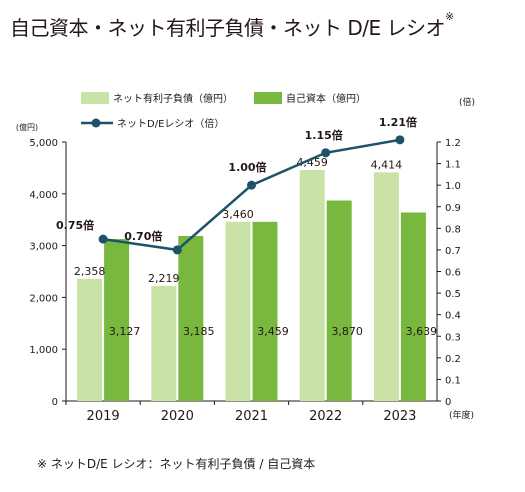  I want to click on left-tick-label: 2,000, so click(43, 298).